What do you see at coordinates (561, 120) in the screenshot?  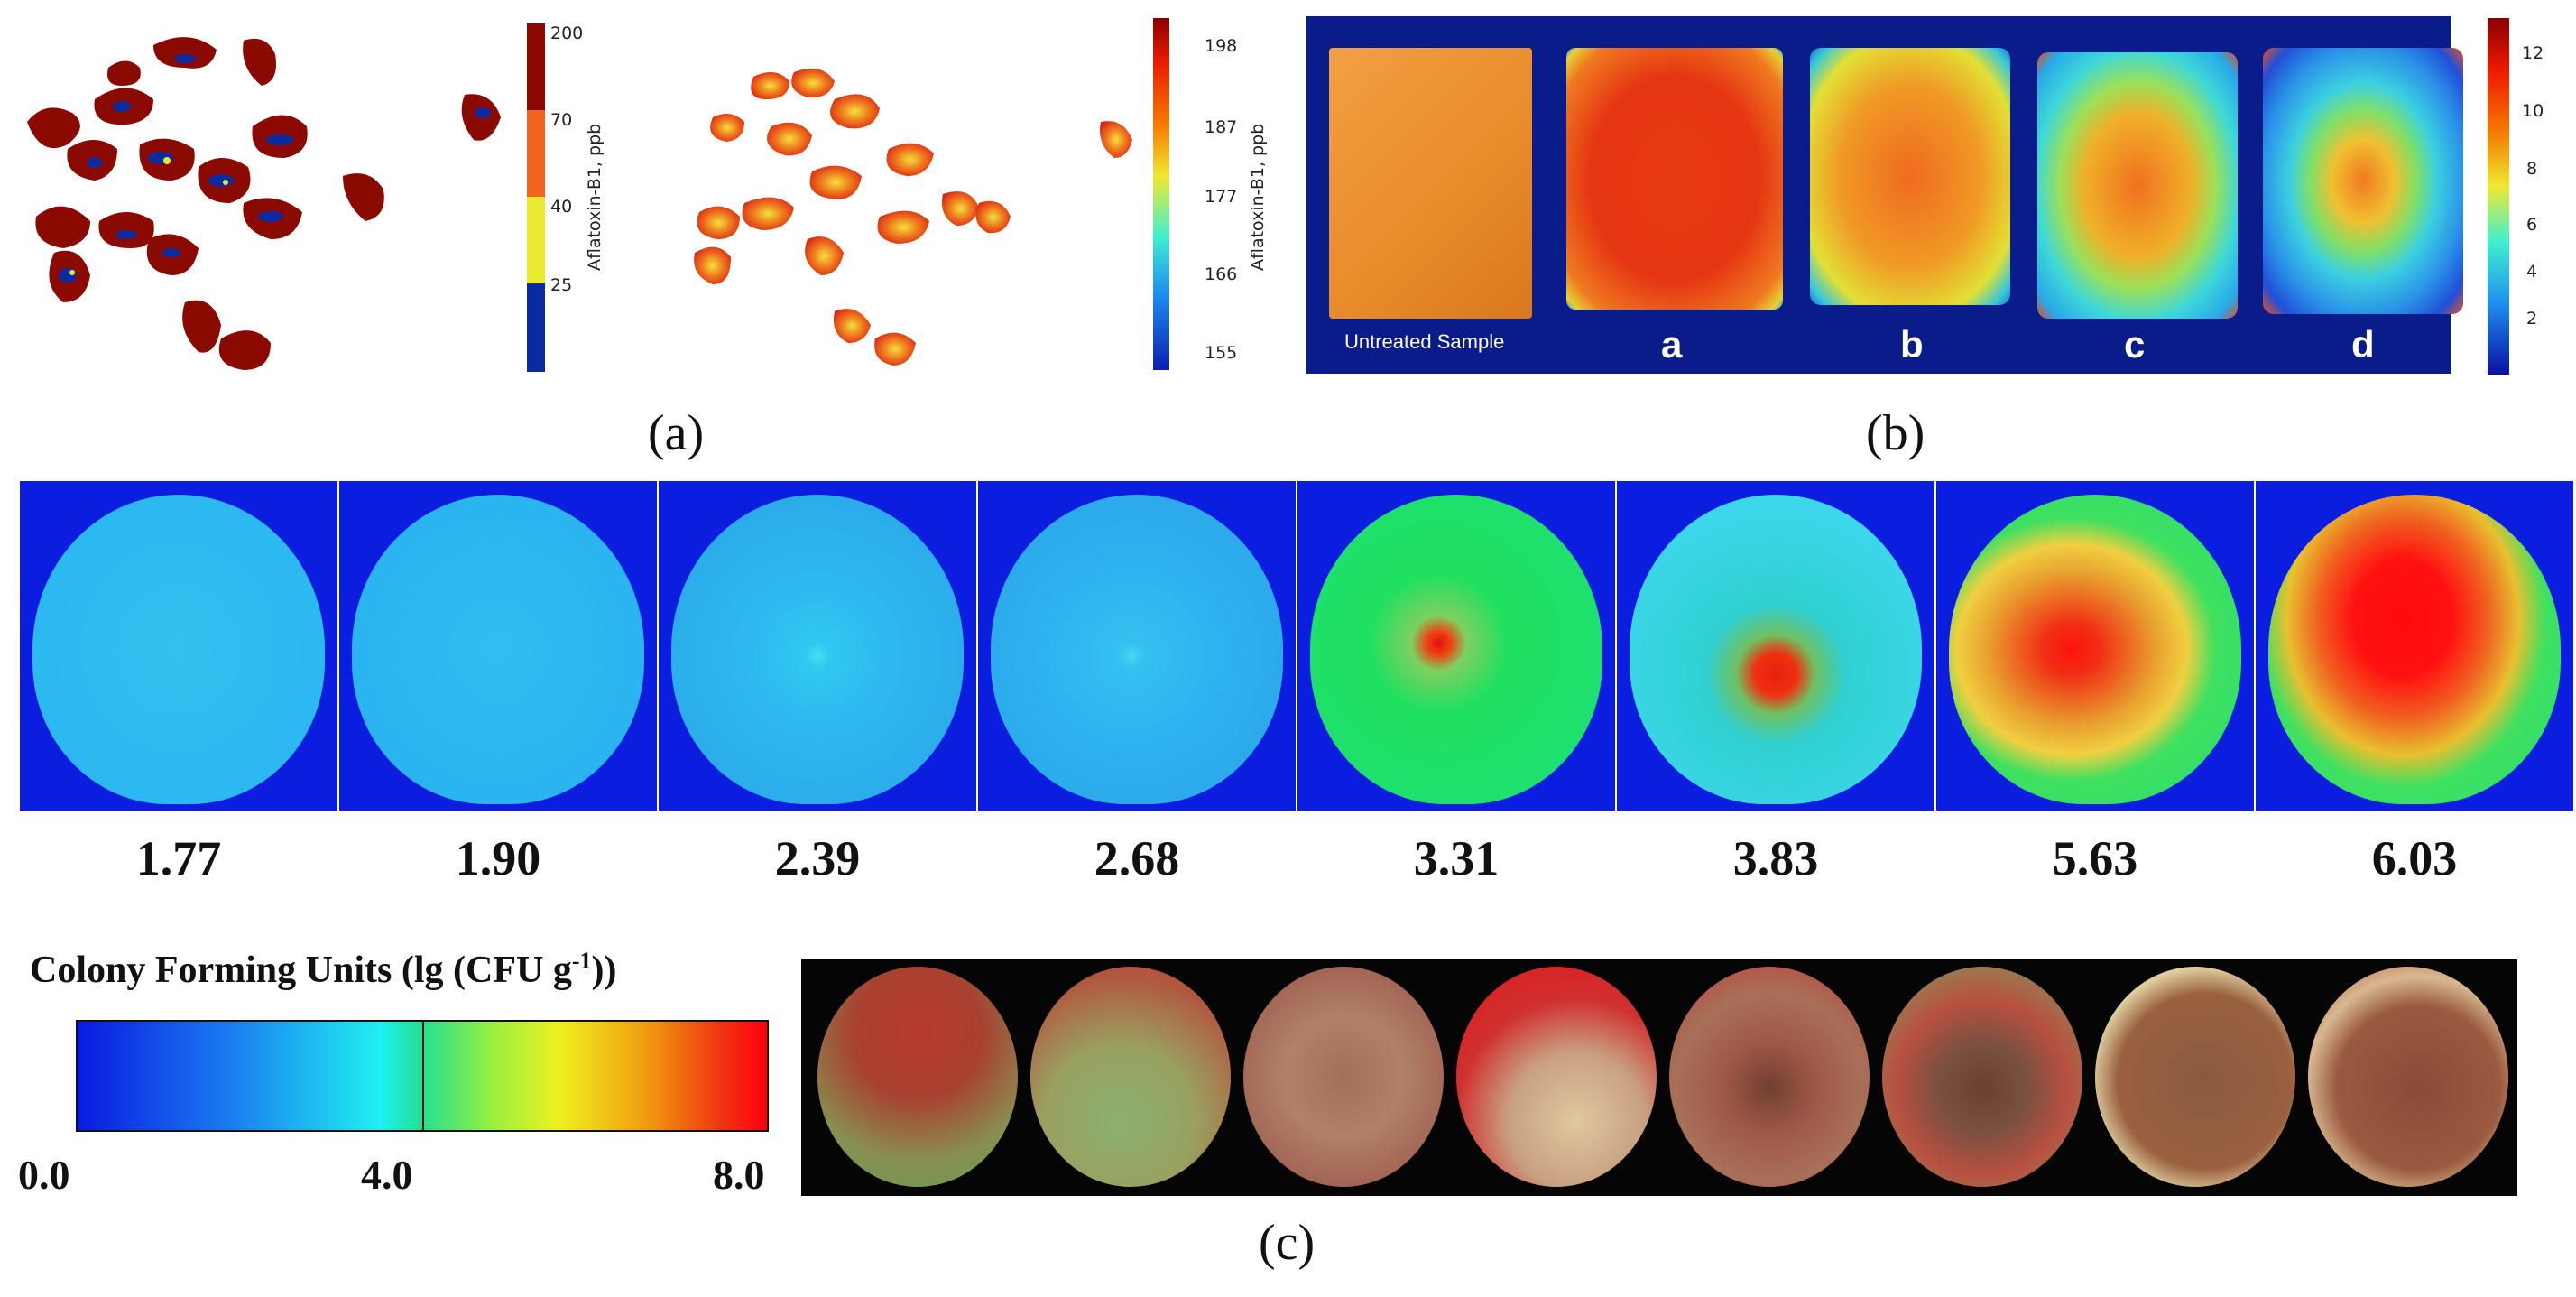 I see `tick-label: 70` at bounding box center [561, 120].